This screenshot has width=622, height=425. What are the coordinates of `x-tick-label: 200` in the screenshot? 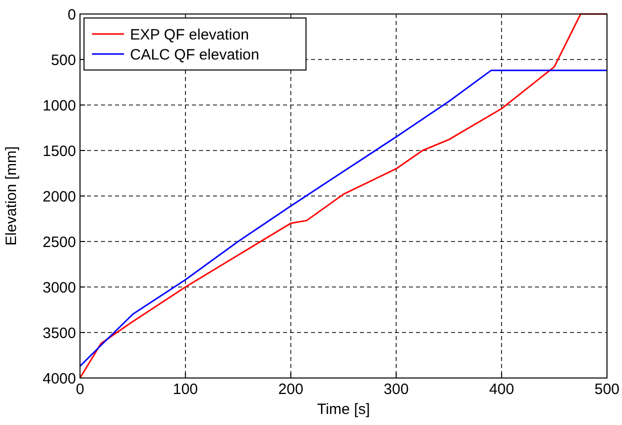 It's located at (291, 389).